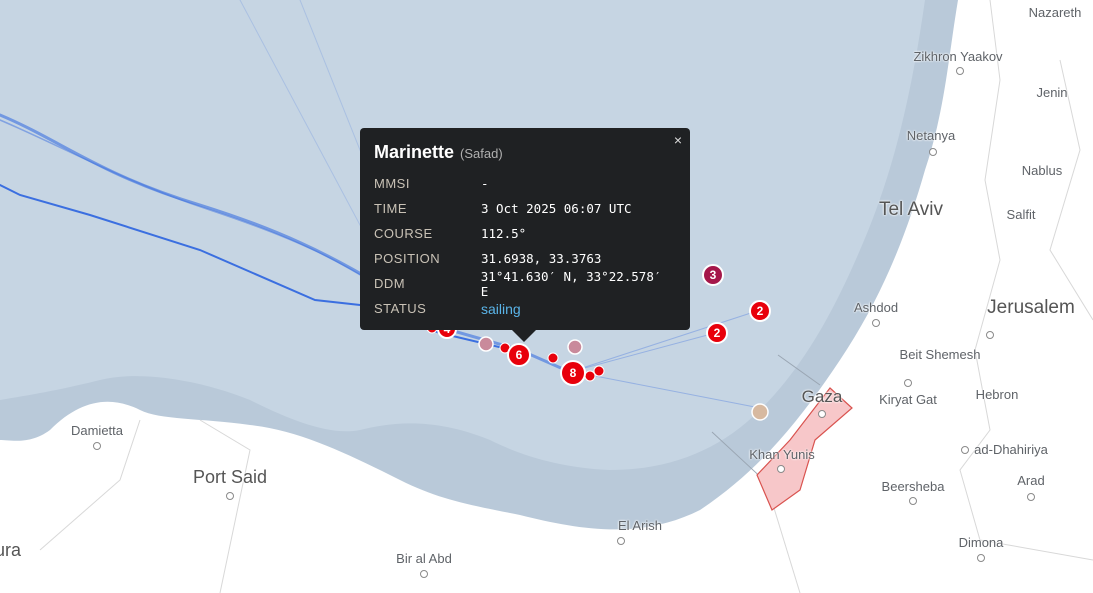 The height and width of the screenshot is (593, 1093). I want to click on popup-row-mmsi: MMSI -, so click(525, 183).